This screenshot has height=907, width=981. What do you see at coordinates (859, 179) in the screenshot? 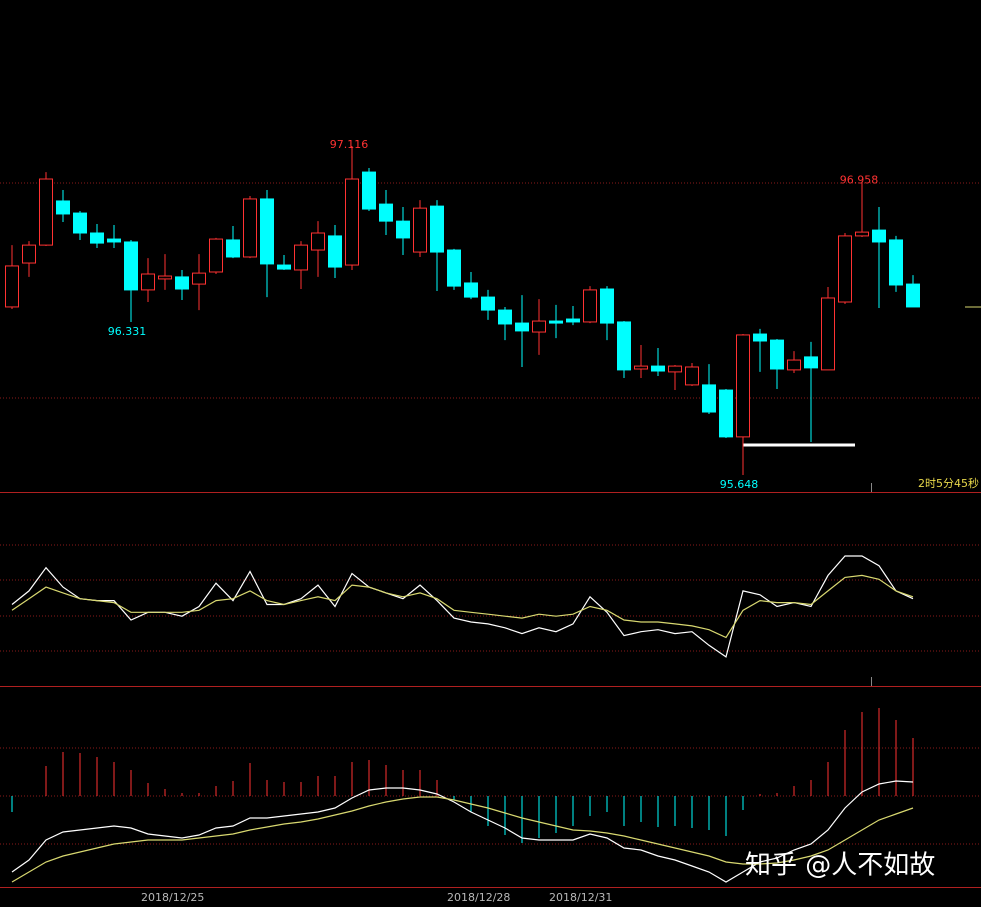
I see `high-label: 96.958` at bounding box center [859, 179].